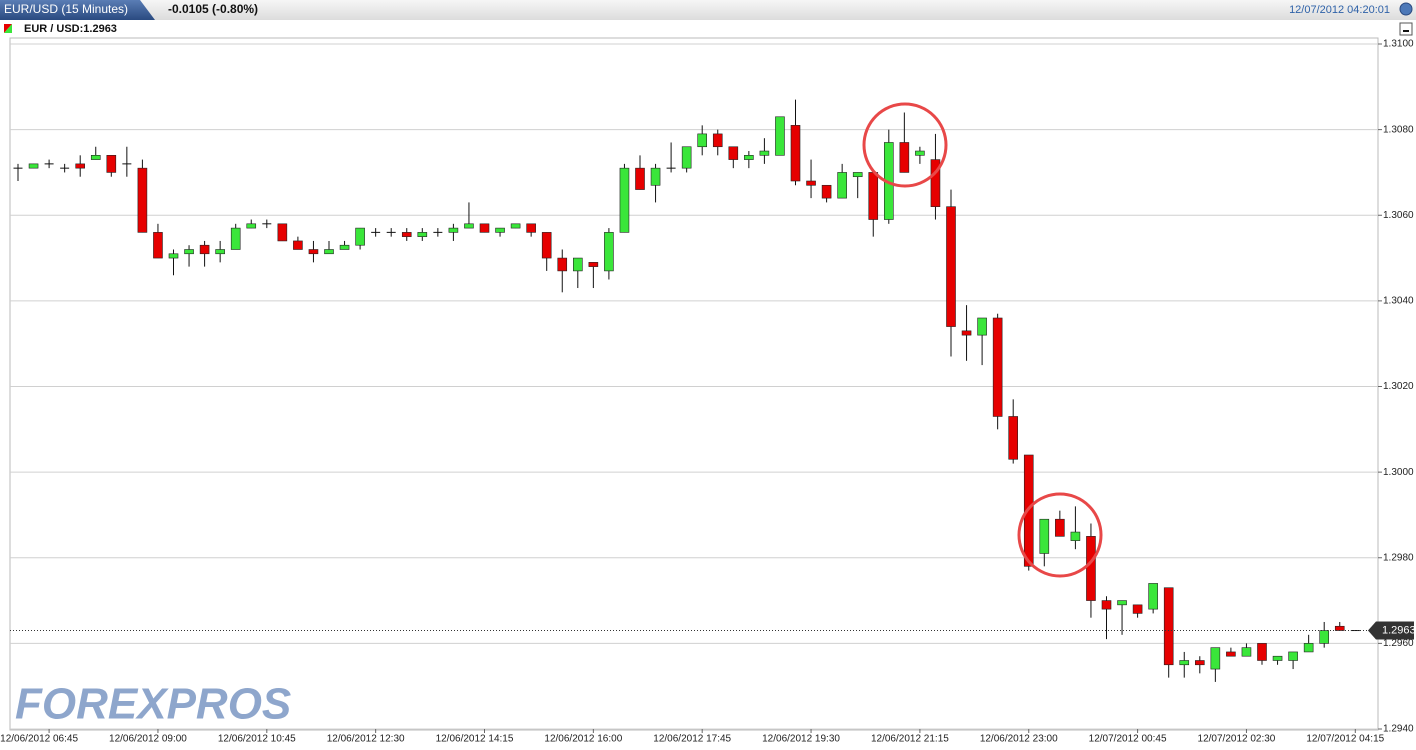  I want to click on x-tick-label: 12/06/2012 17:45, so click(692, 739).